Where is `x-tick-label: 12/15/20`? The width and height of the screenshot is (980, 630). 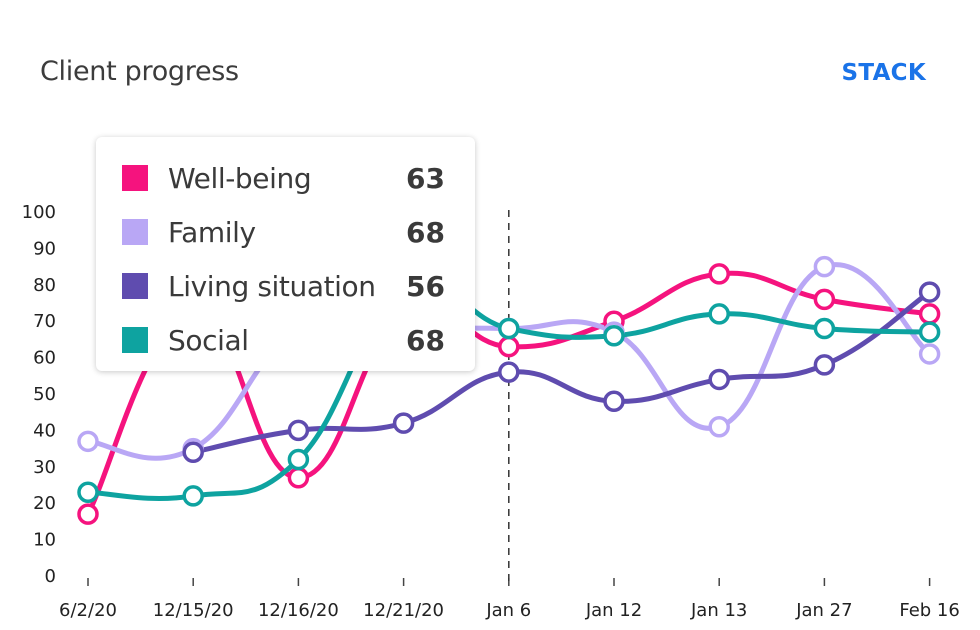 x-tick-label: 12/15/20 is located at coordinates (193, 610).